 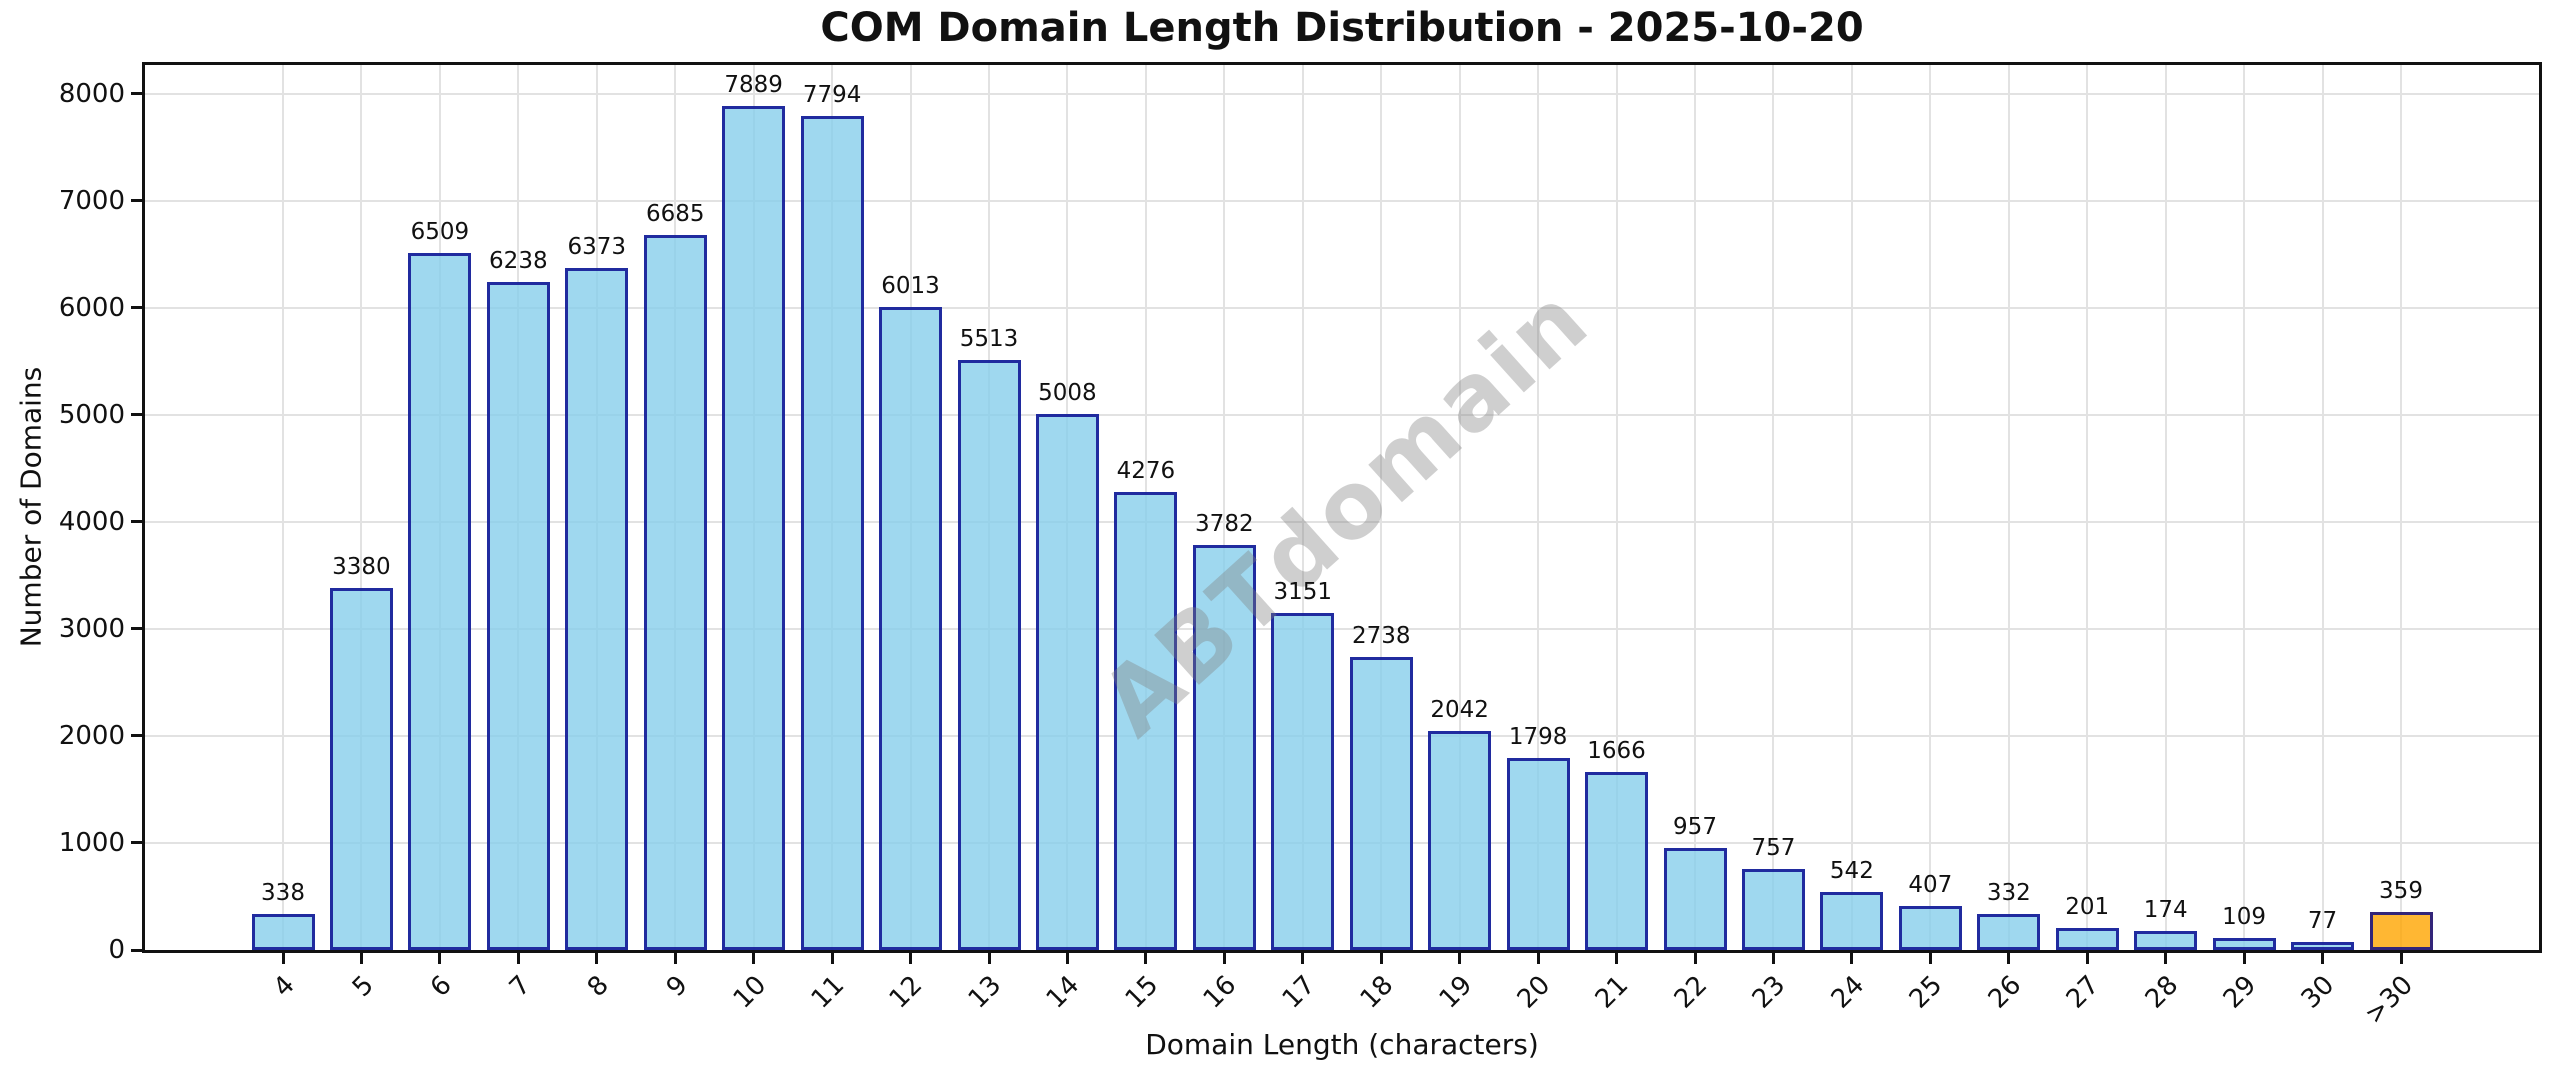 What do you see at coordinates (1224, 524) in the screenshot?
I see `bar-value-label: 3782` at bounding box center [1224, 524].